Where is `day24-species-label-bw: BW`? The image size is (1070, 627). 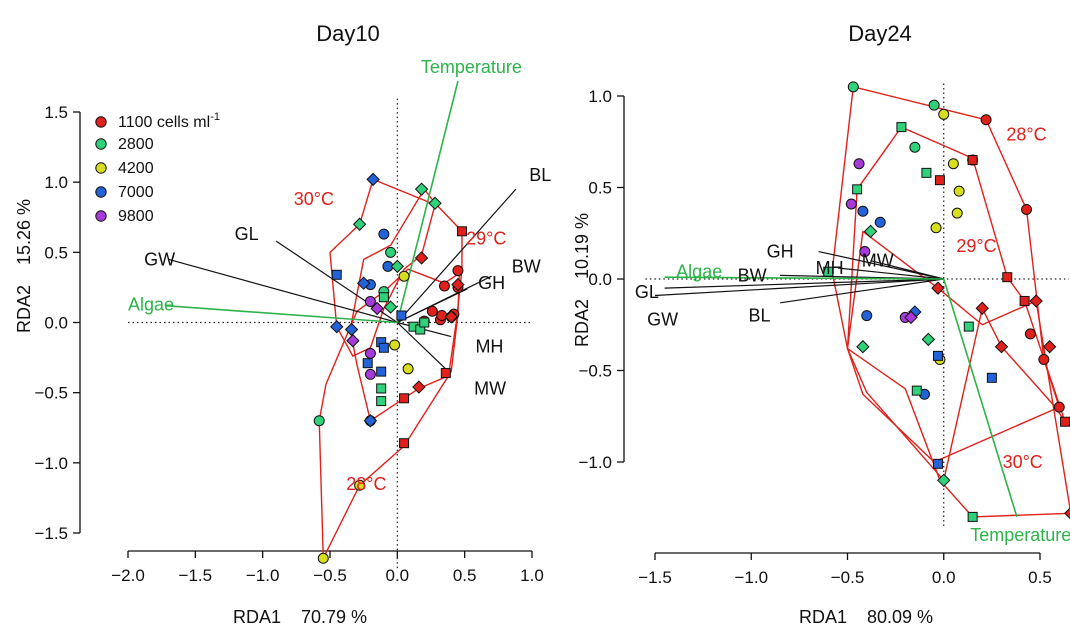
day24-species-label-bw: BW is located at coordinates (752, 275).